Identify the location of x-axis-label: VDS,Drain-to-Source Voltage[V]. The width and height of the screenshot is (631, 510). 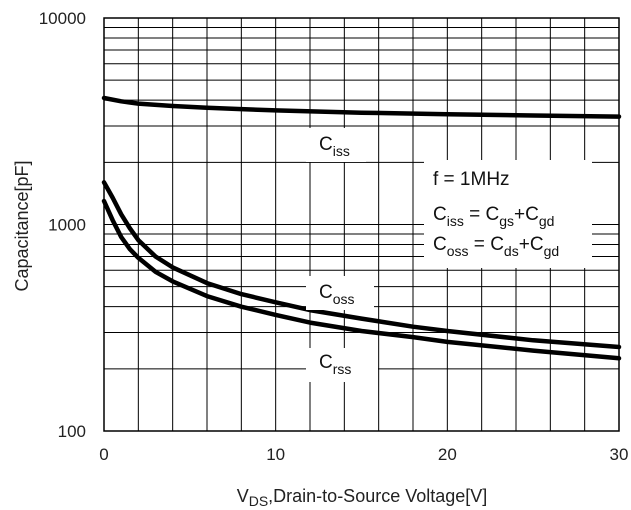
(362, 497).